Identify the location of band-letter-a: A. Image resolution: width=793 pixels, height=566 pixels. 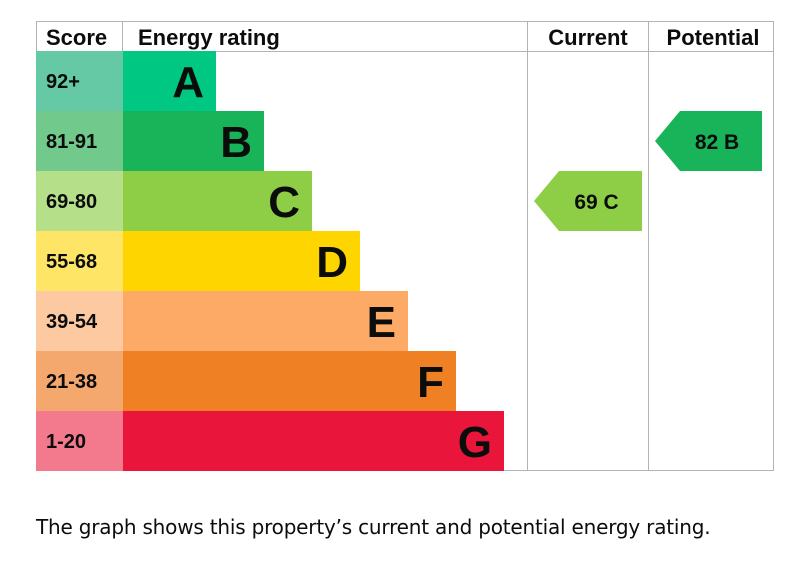
(188, 82).